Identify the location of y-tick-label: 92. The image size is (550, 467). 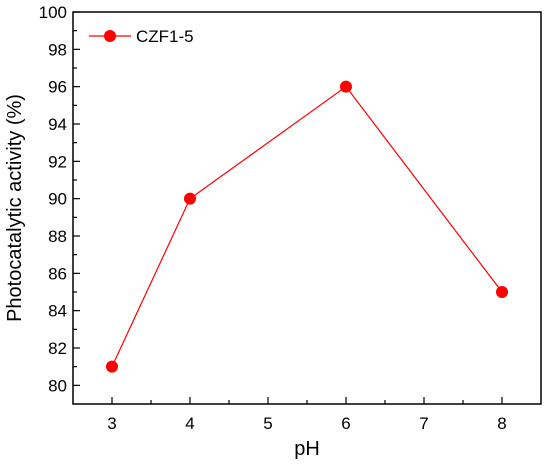
(57, 161).